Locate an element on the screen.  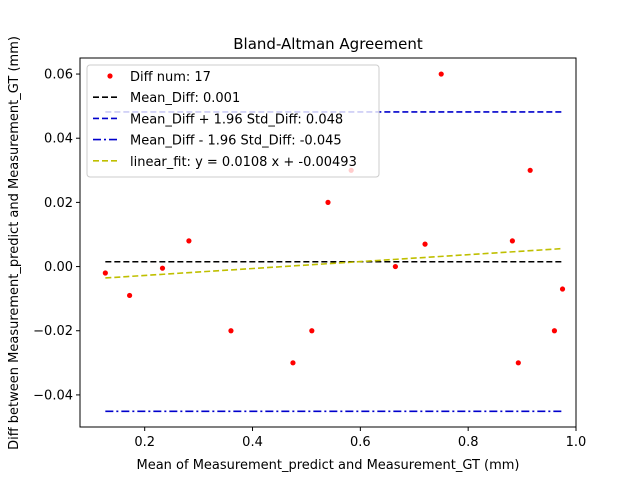
legend-entry-label: Diff num: 17 is located at coordinates (170, 77).